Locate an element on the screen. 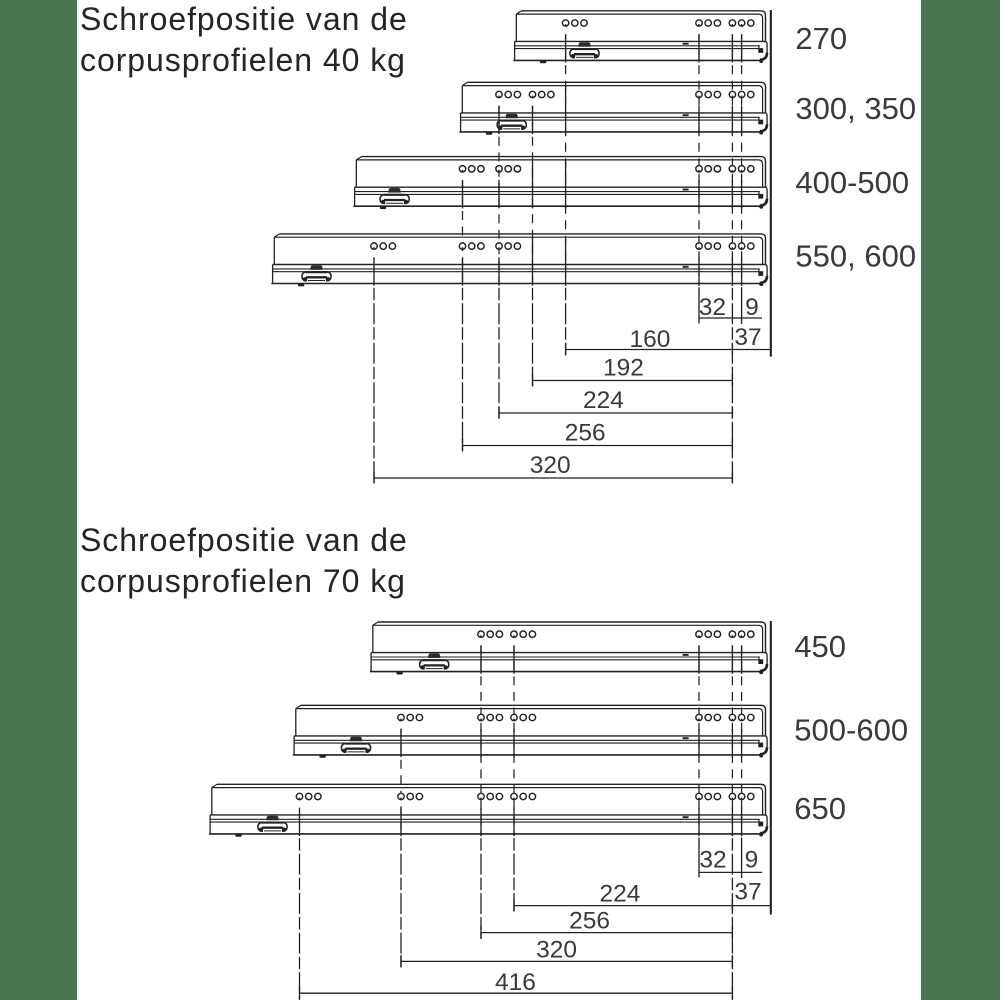 The width and height of the screenshot is (1000, 1000). svg-text: 400-500 is located at coordinates (852, 182).